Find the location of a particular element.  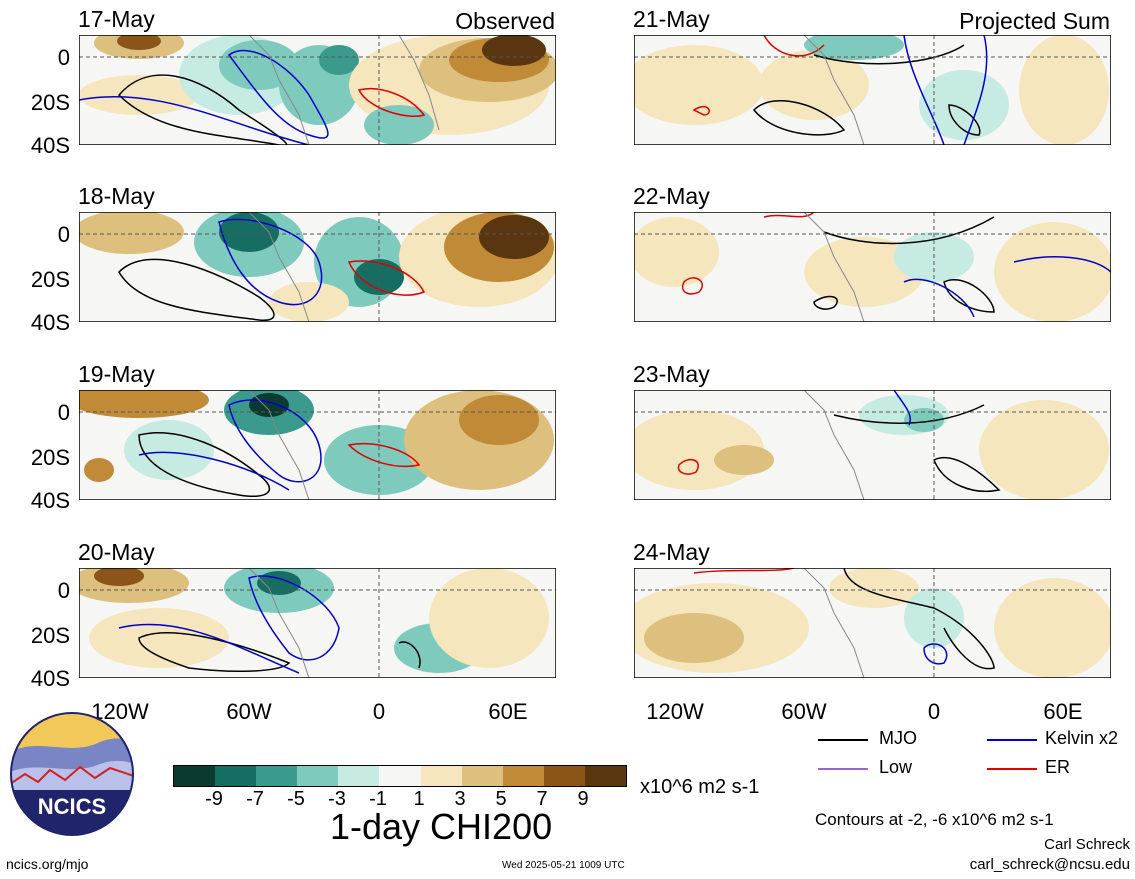

legend-line-low is located at coordinates (843, 769).